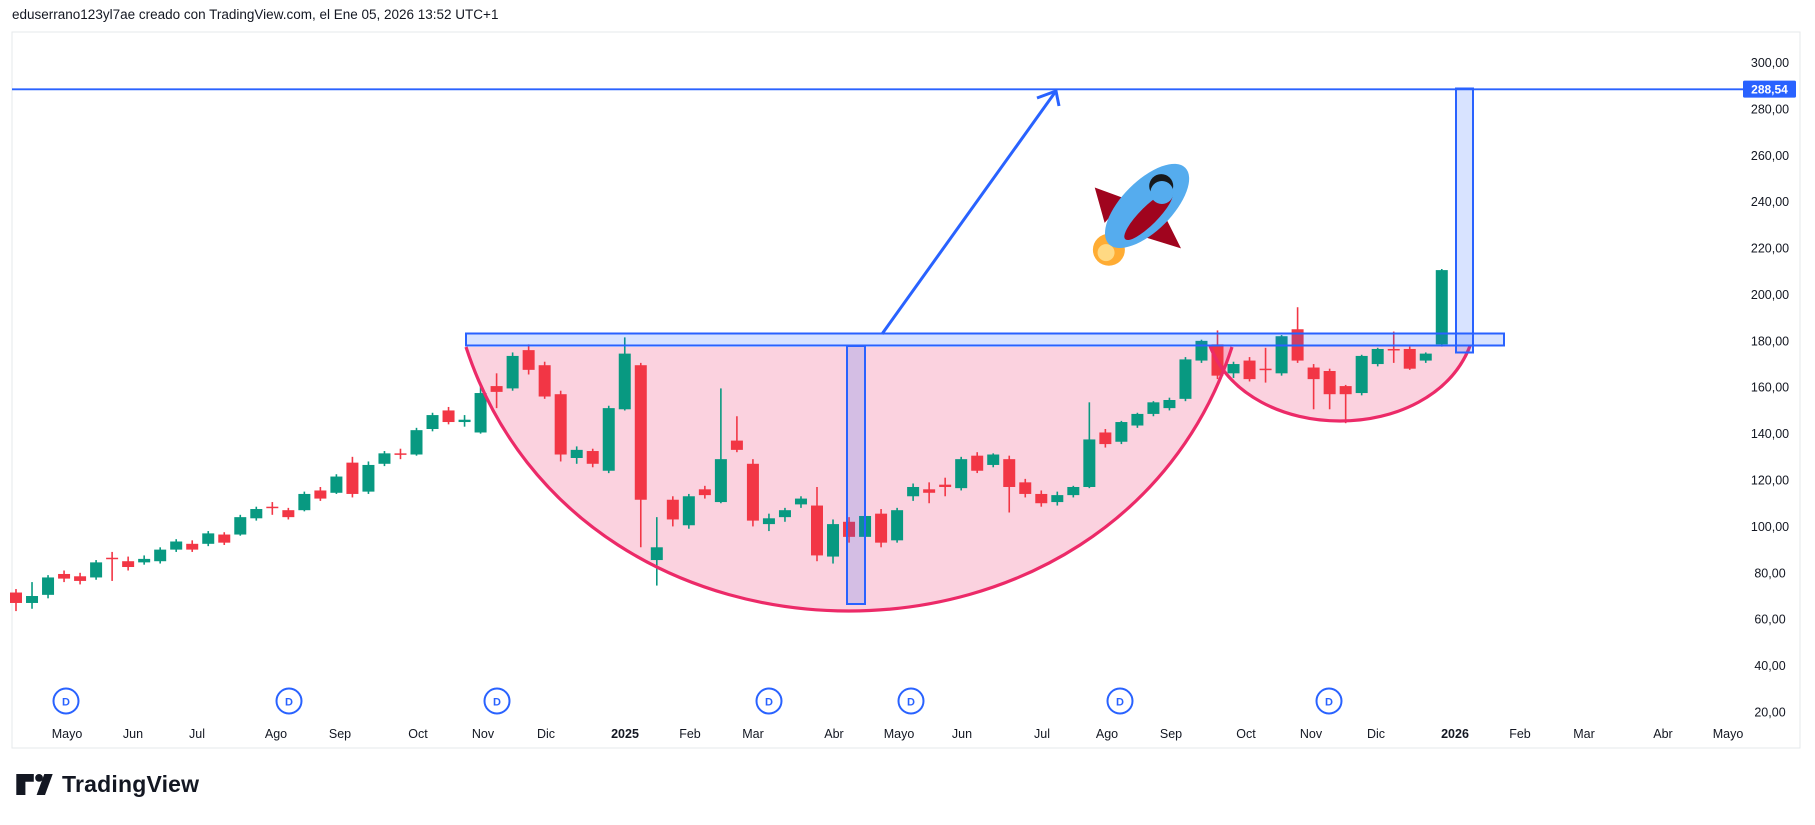 The width and height of the screenshot is (1815, 825). Describe the element at coordinates (1770, 63) in the screenshot. I see `price-axis-label: 300,00` at that location.